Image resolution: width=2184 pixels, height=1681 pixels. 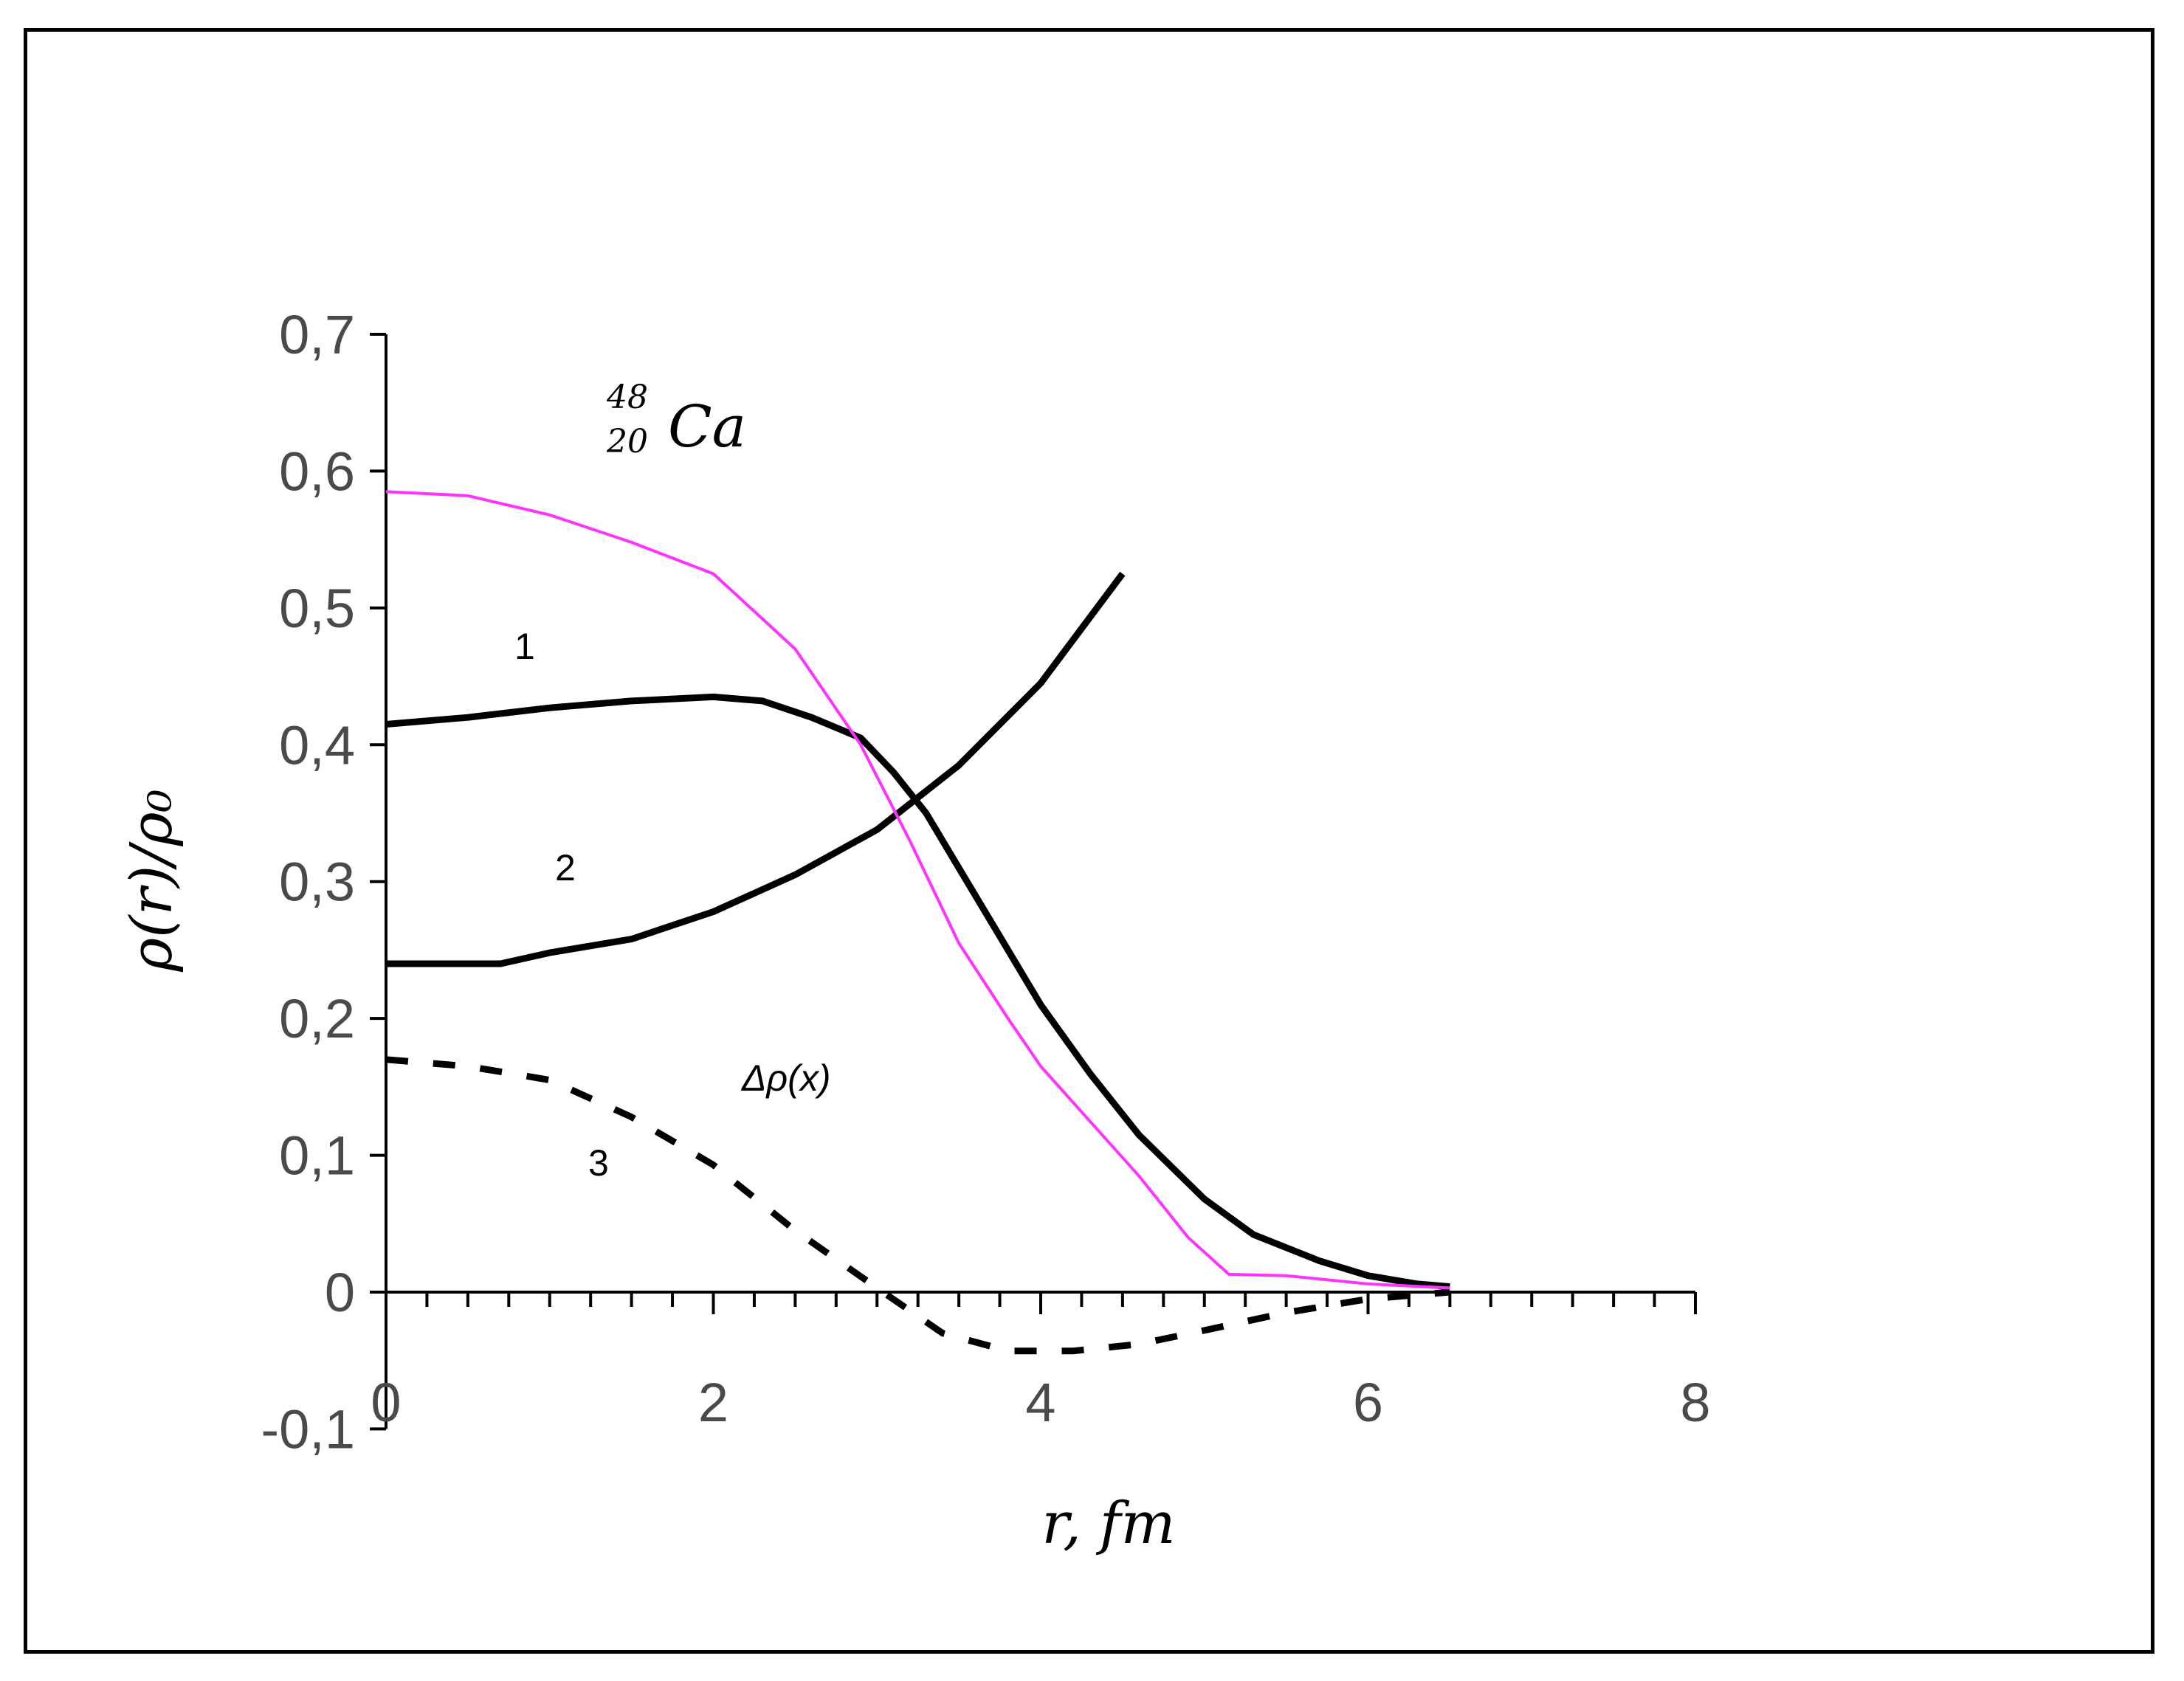 I want to click on nuclide-label: 48 20 Ca, so click(x=676, y=419).